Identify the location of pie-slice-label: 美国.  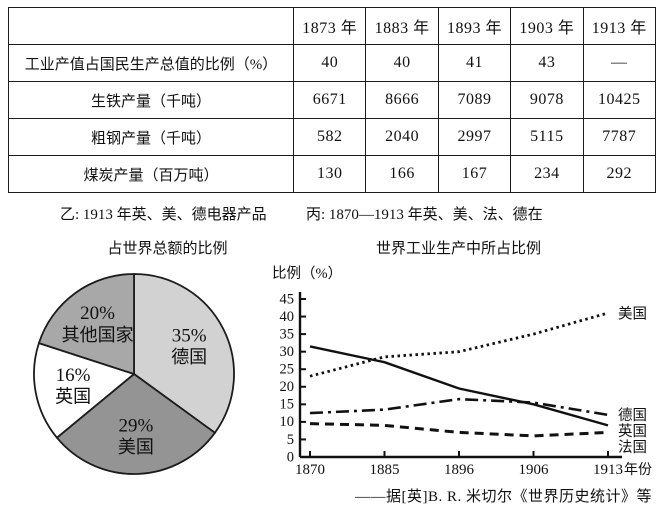
(136, 447).